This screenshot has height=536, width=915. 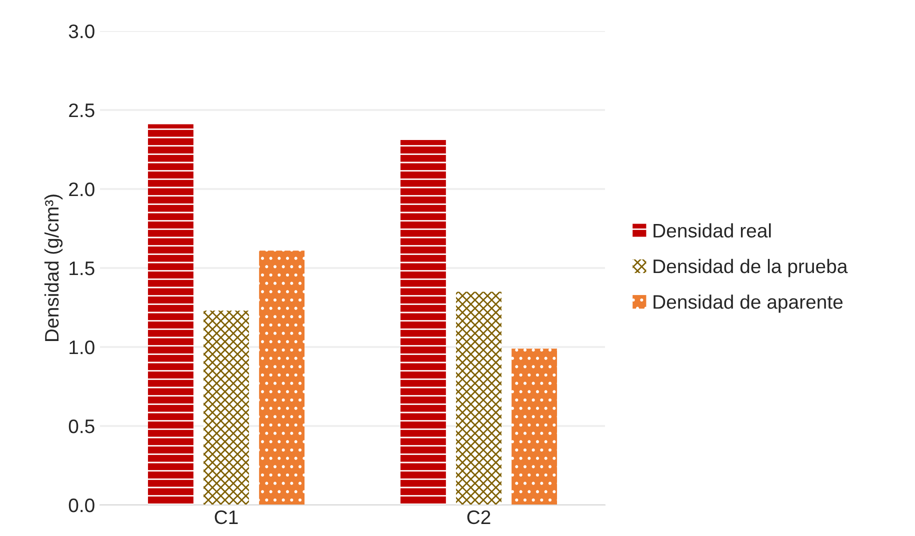 I want to click on y-tick-label: 3.0, so click(x=81, y=31).